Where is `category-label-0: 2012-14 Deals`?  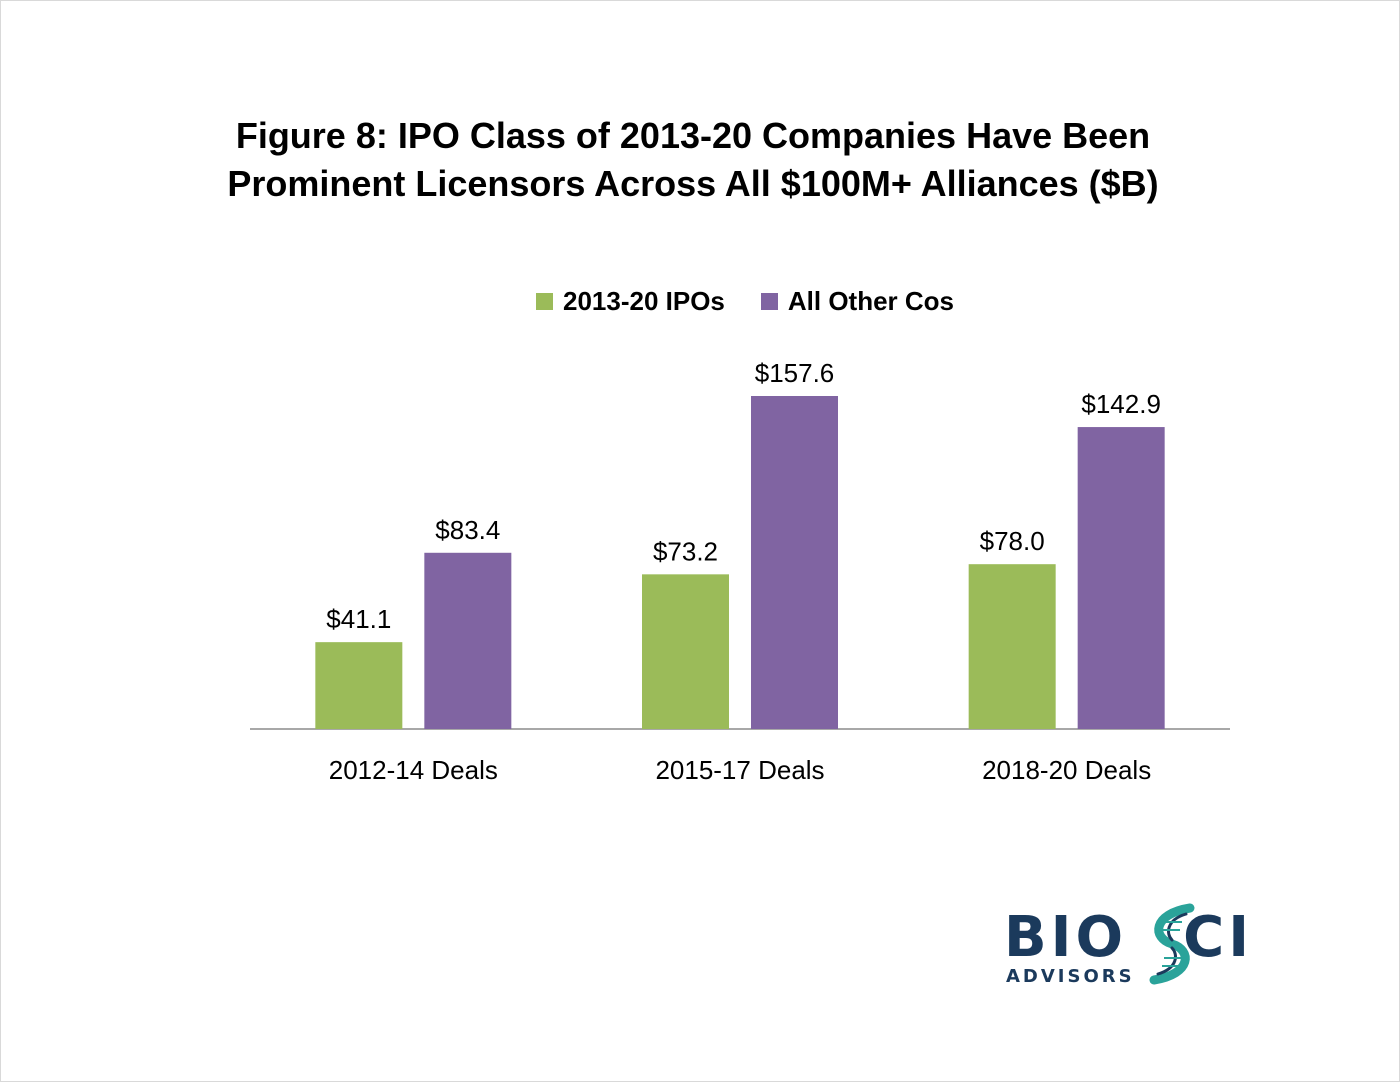 category-label-0: 2012-14 Deals is located at coordinates (413, 770).